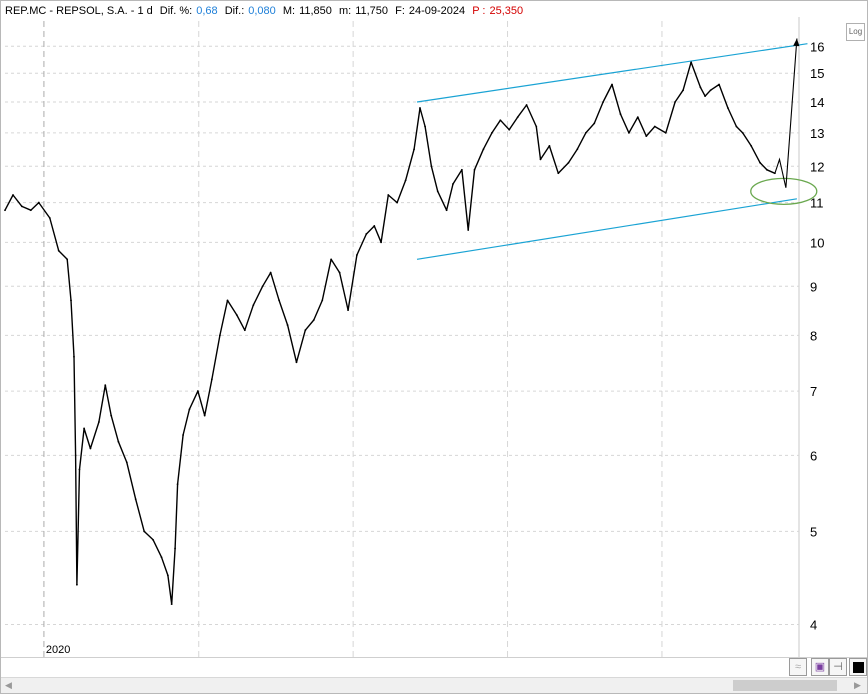  What do you see at coordinates (817, 102) in the screenshot?
I see `y-tick-label: 14` at bounding box center [817, 102].